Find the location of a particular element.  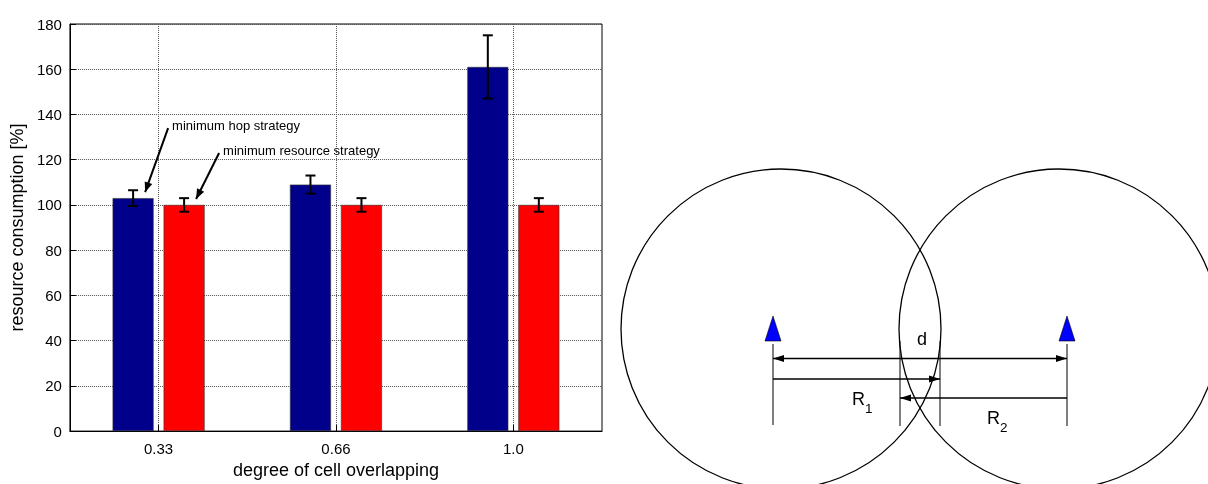

x-tick-label: 1.0 is located at coordinates (513, 449).